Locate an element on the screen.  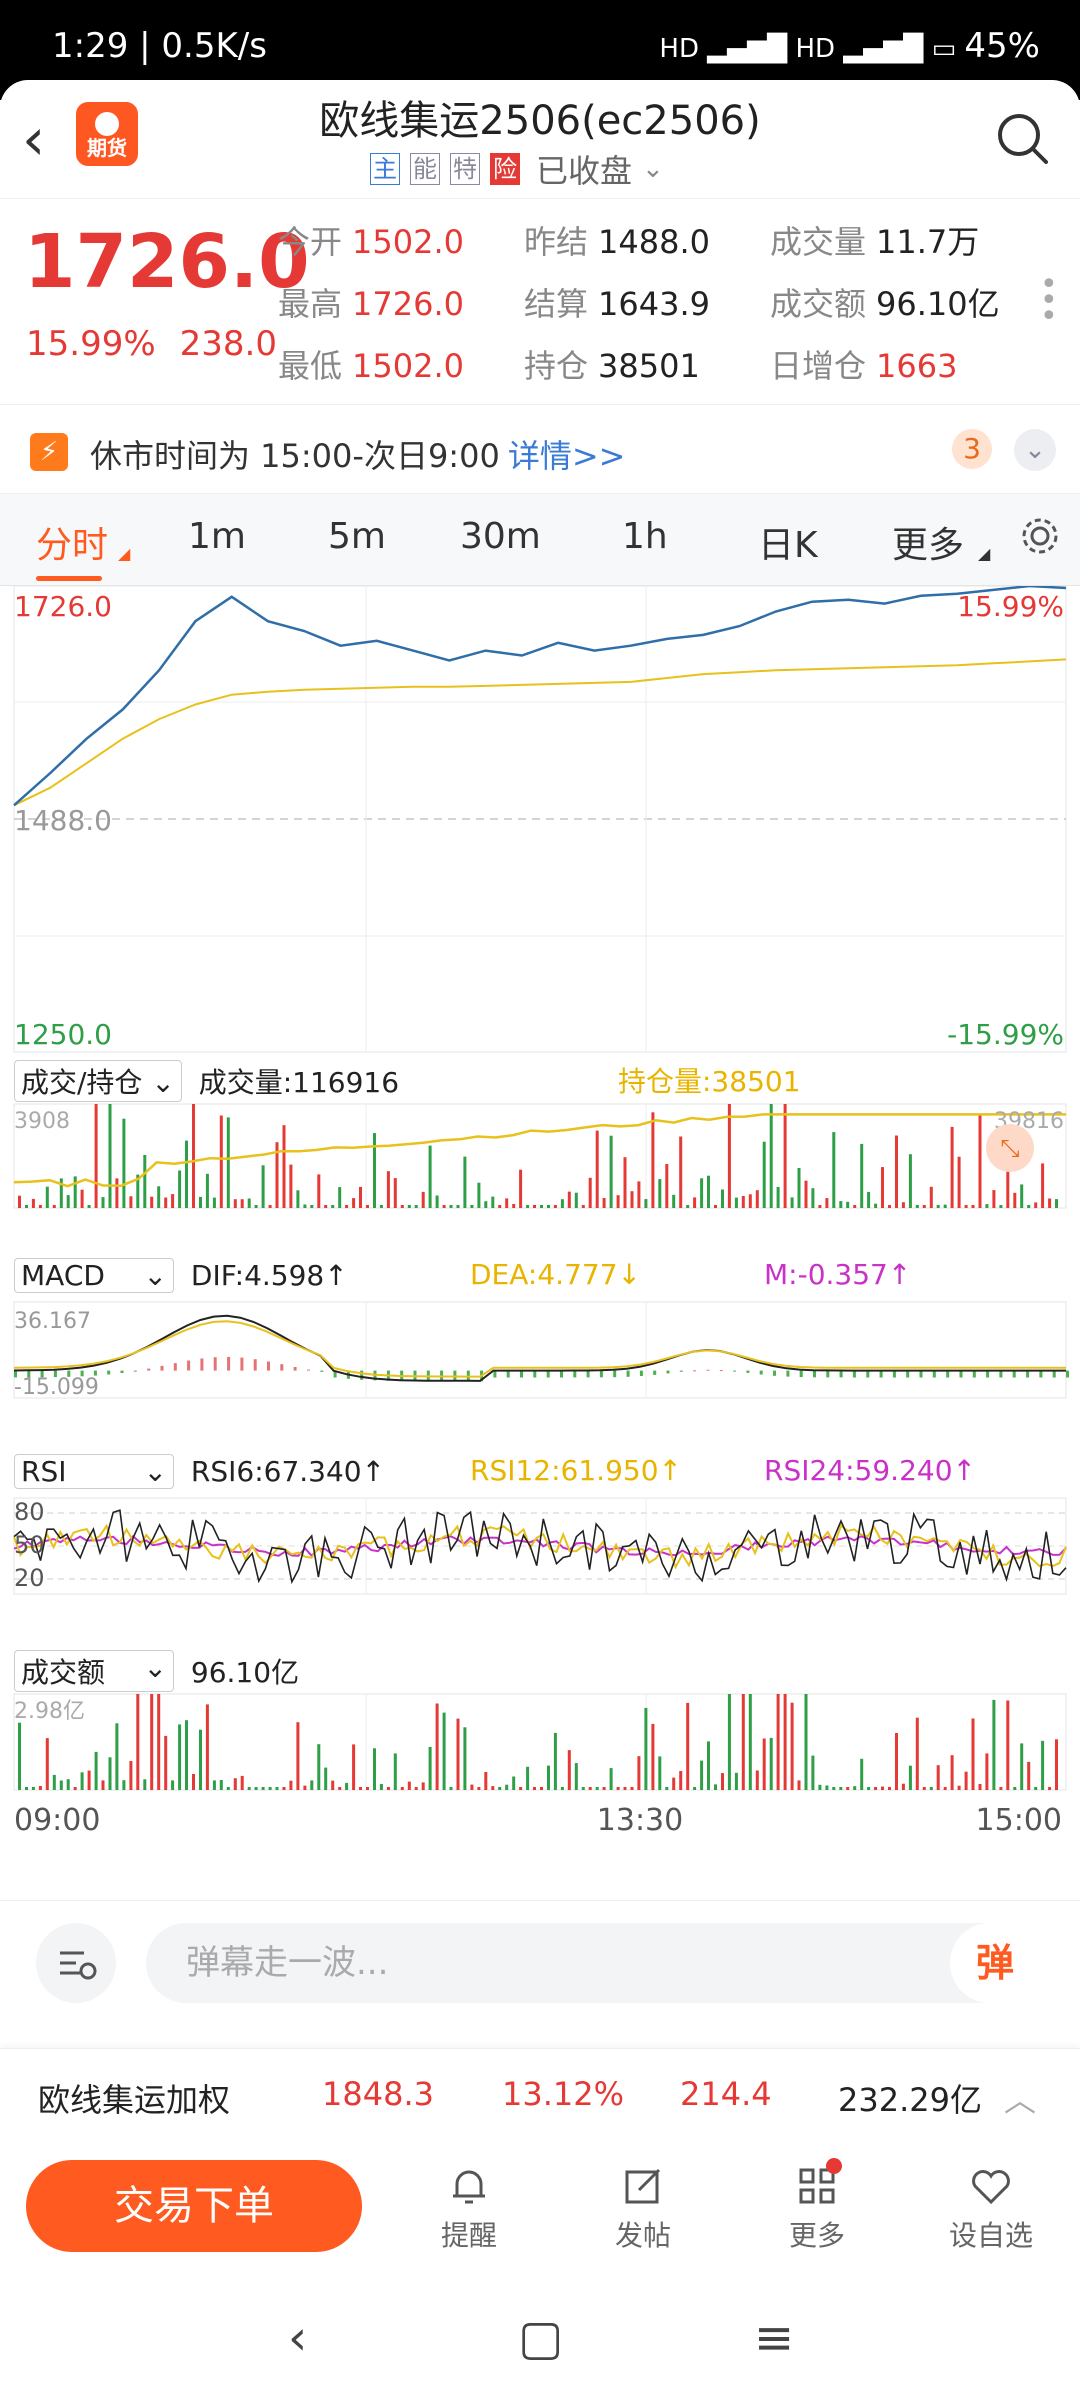
trade-order-button: 交易下单 is located at coordinates (194, 2206).